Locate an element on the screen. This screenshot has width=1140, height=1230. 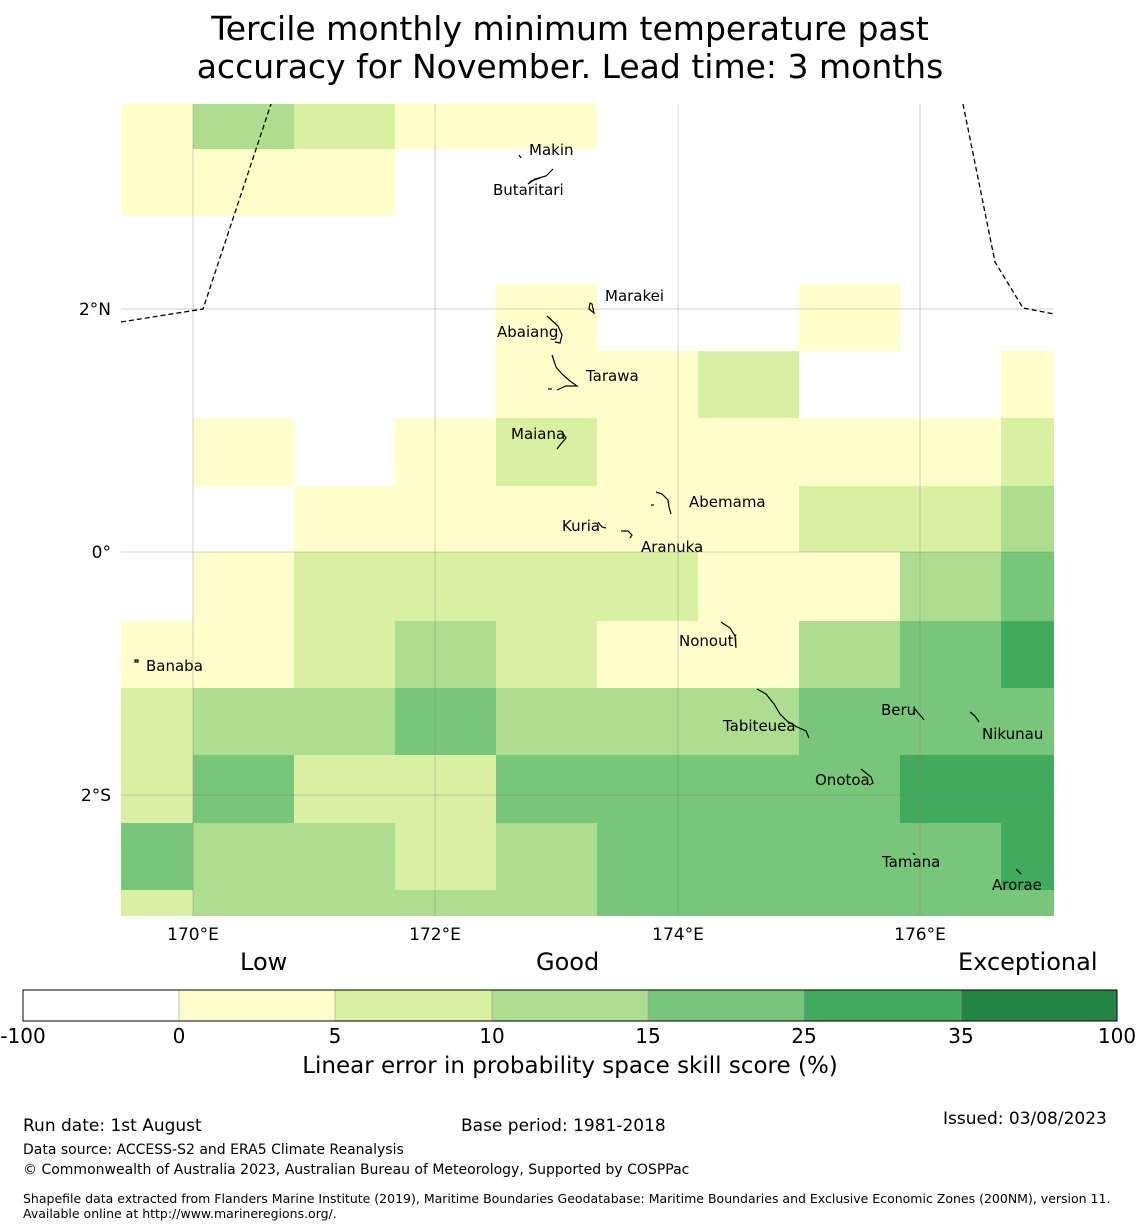
colorbar: -100 0 5 10 15 25 35 100 is located at coordinates (568, 1018).